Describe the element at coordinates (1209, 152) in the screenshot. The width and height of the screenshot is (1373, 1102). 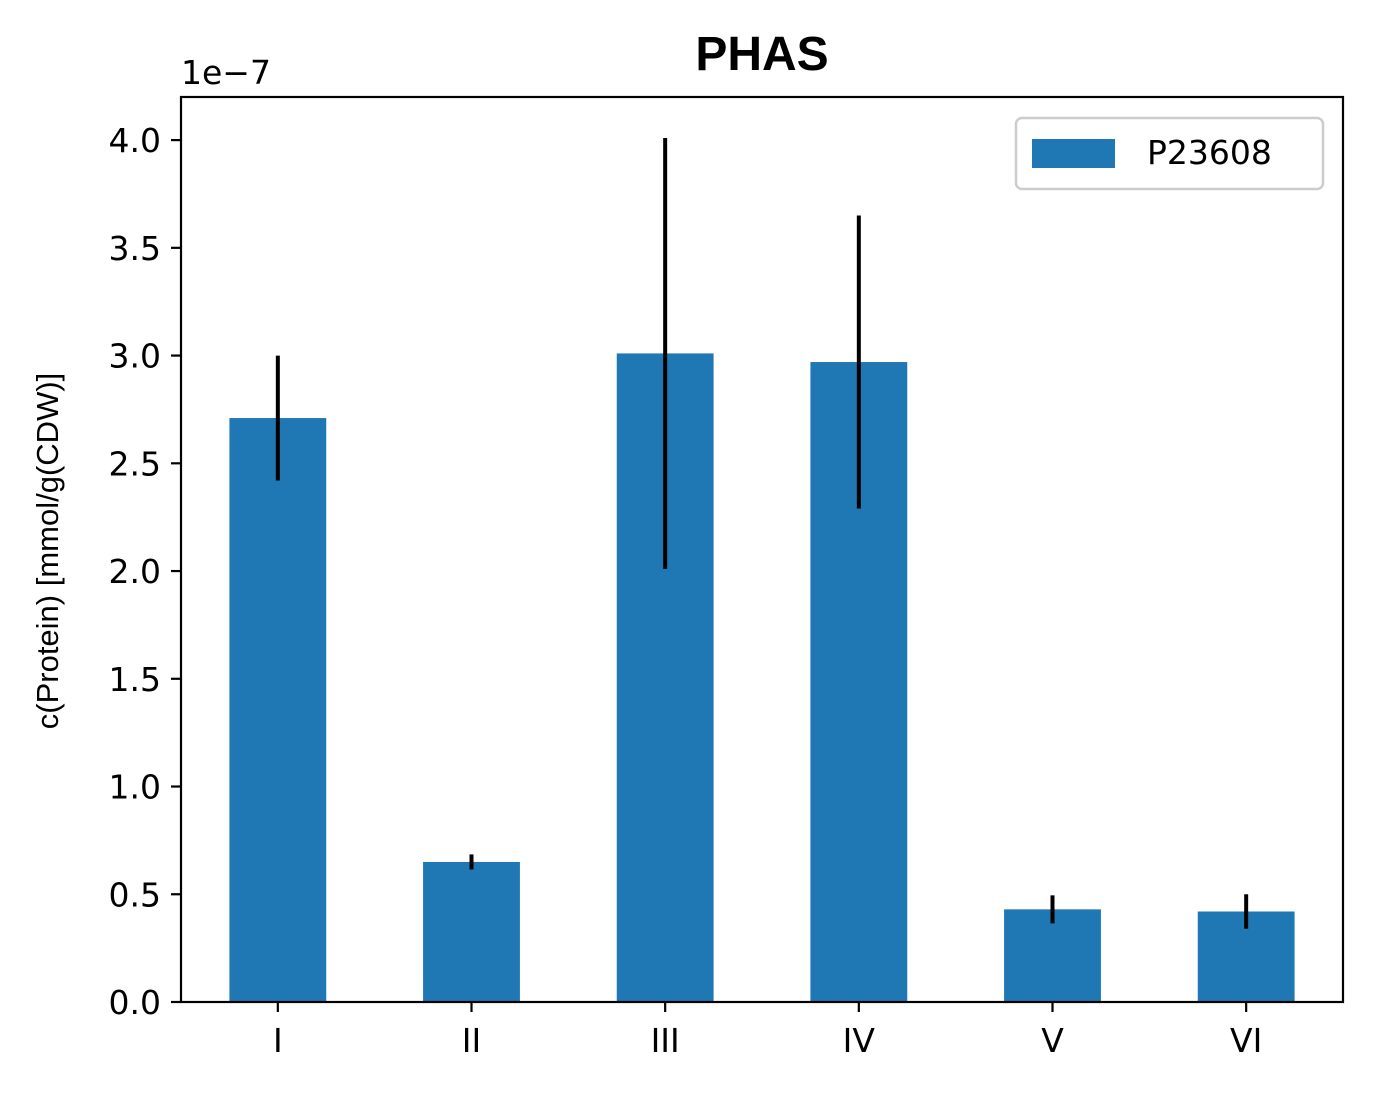
I see `legend-label: P23608` at that location.